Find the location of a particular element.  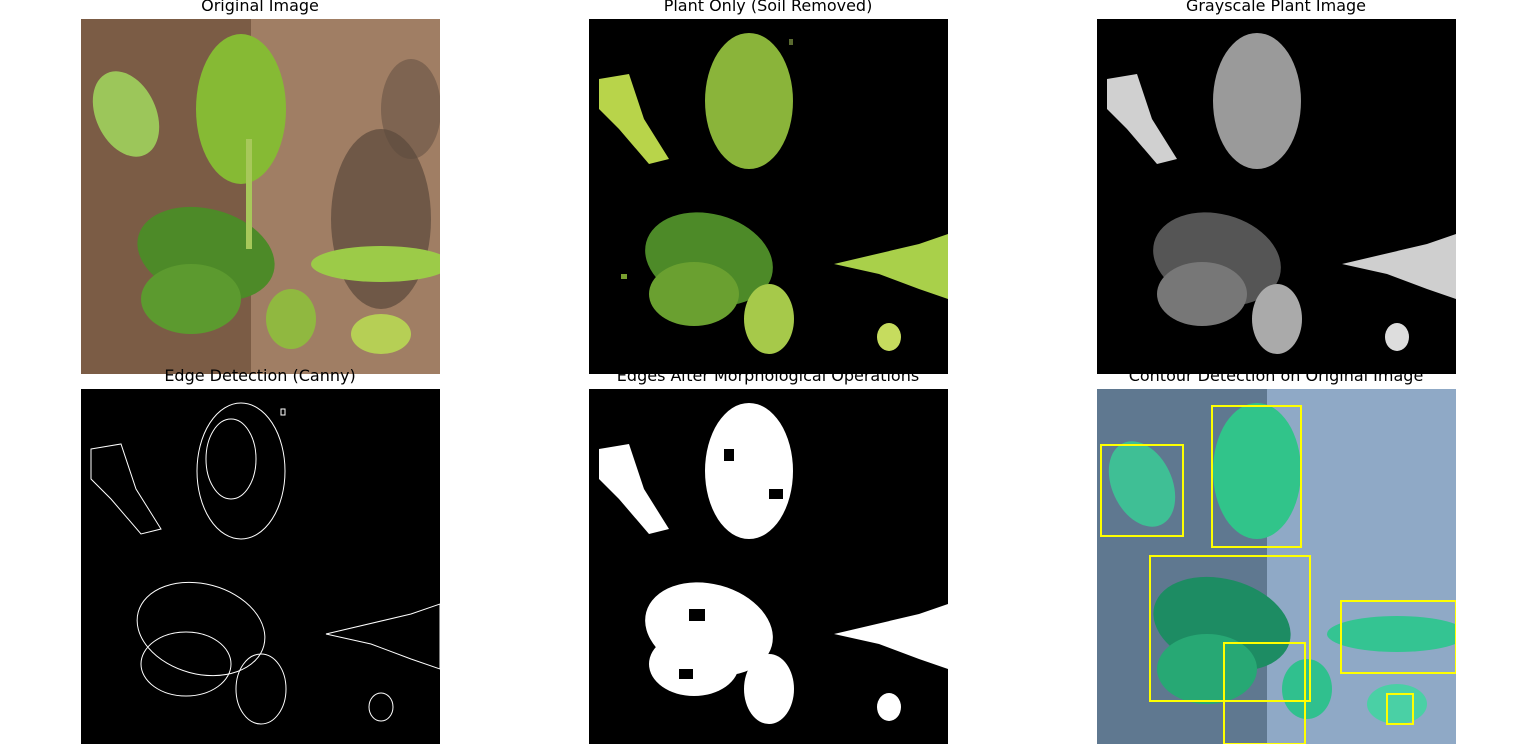

panel-title-grayscale: Grayscale Plant Image is located at coordinates (1276, 7).